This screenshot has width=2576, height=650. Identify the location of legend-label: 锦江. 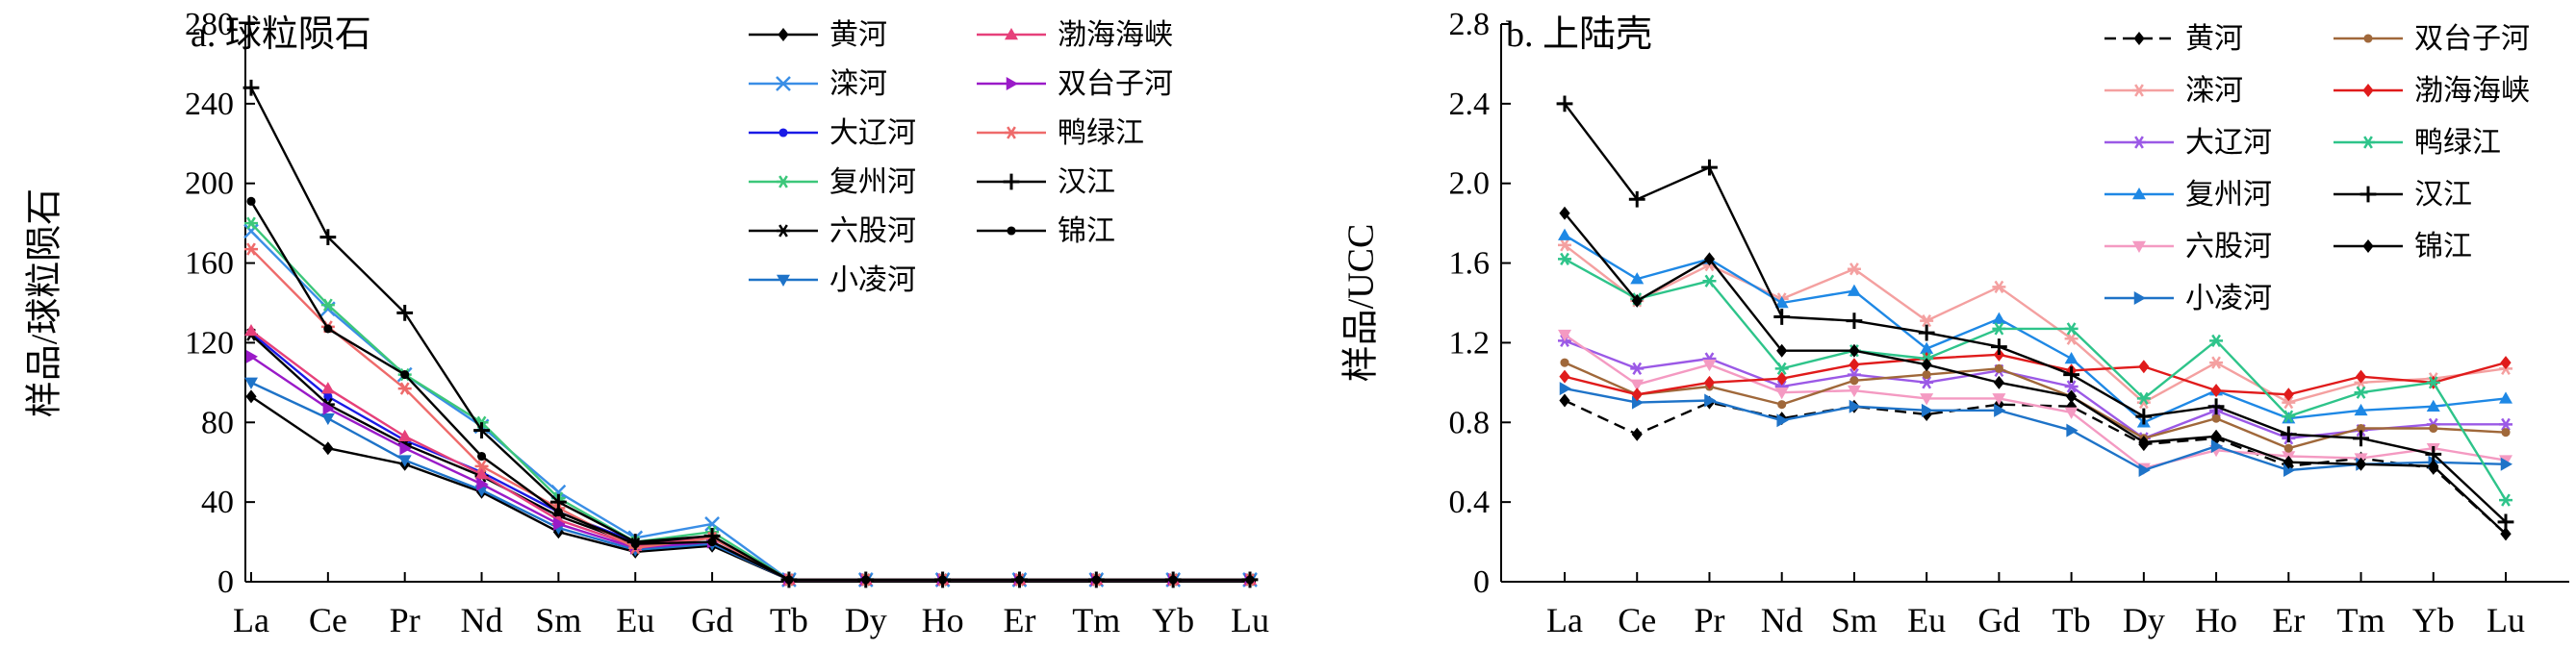
(1086, 231).